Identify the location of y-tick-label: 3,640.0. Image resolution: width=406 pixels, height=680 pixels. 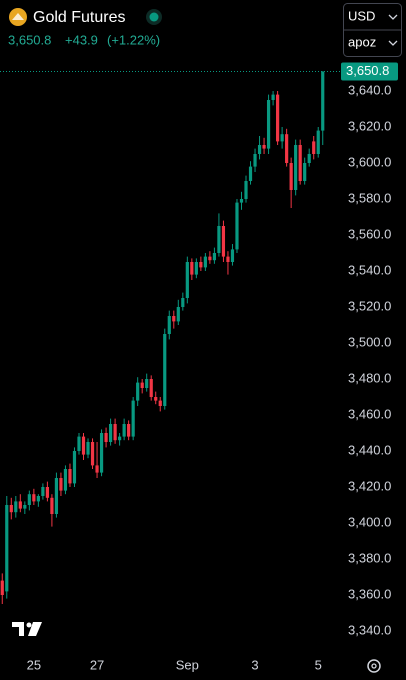
(369, 89).